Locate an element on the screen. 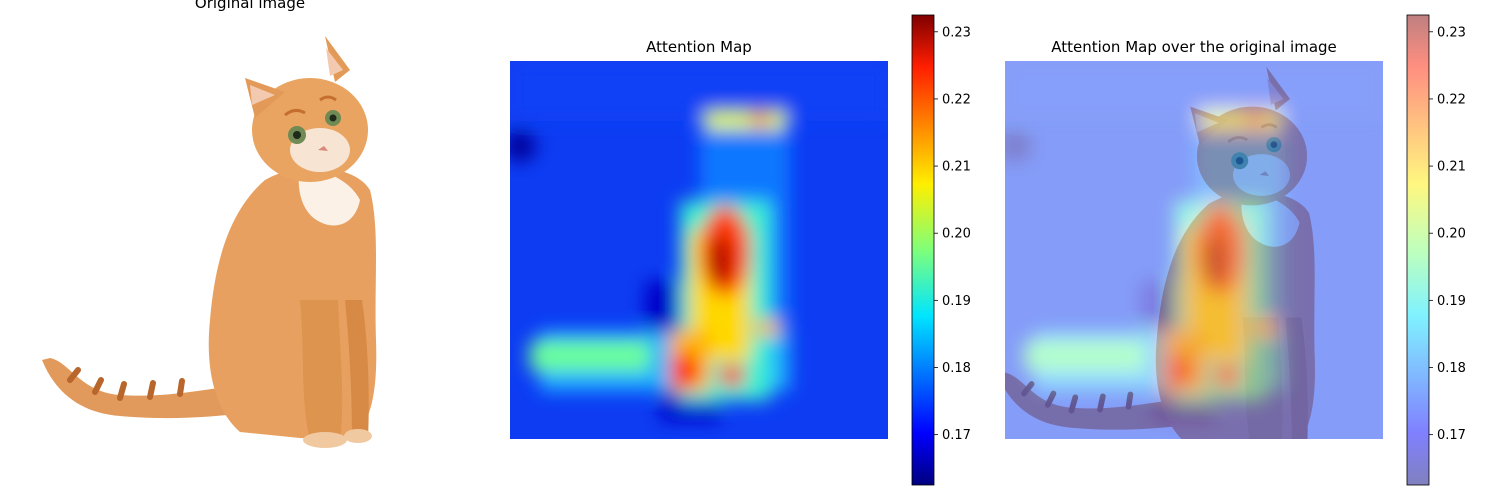 Image resolution: width=1500 pixels, height=500 pixels. colorbar-overlay: 0.17 0.18 0.19 0.20 0.21 0.22 0.23 is located at coordinates (1436, 250).